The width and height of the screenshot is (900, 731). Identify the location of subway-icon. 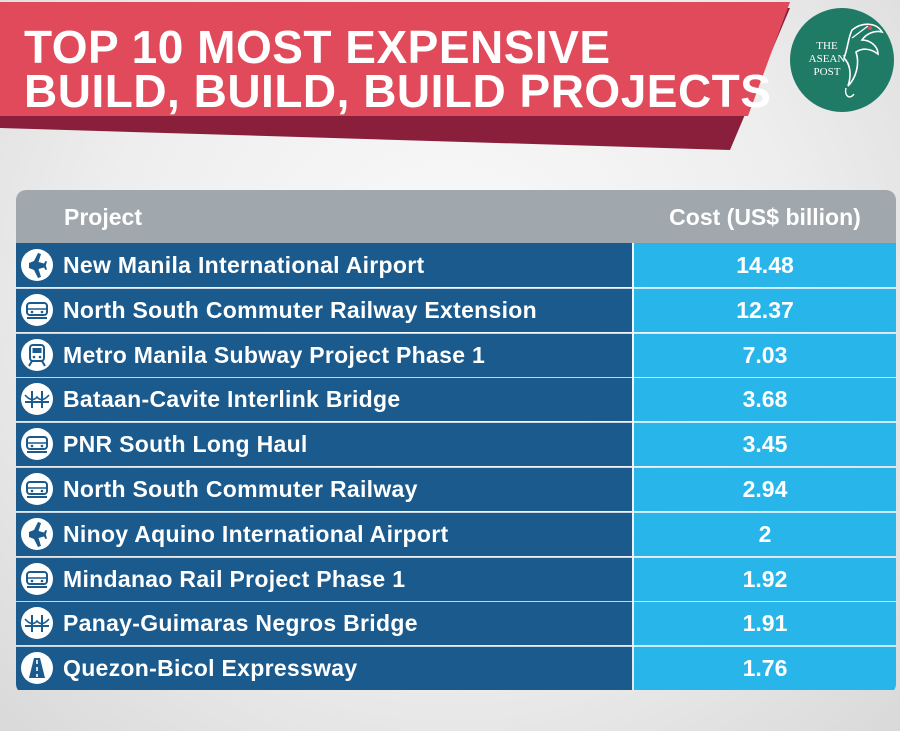
(37, 354).